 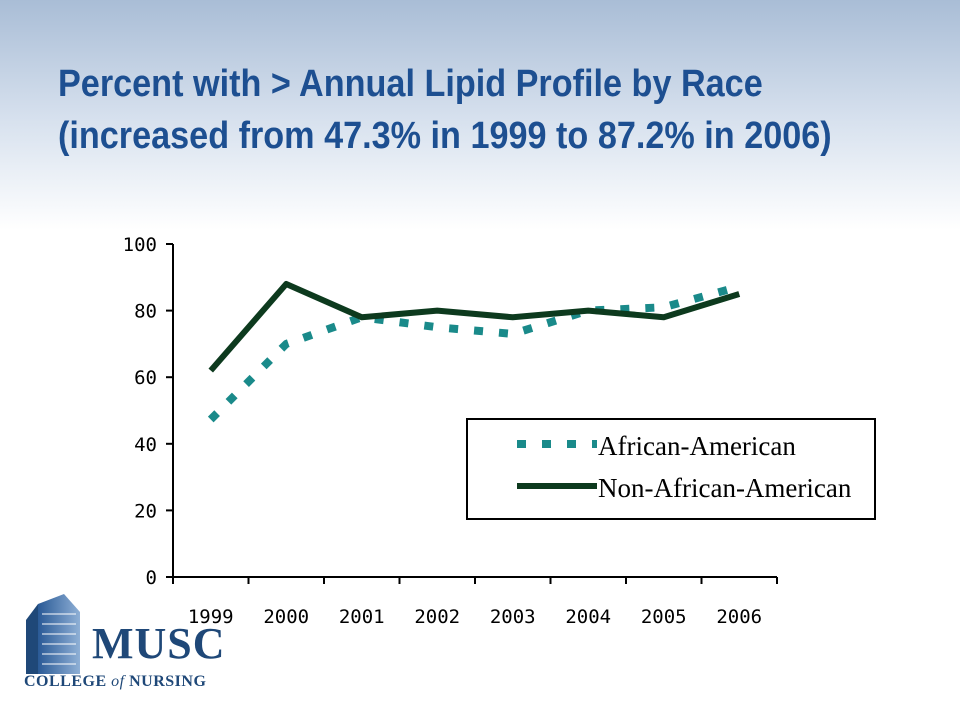 I want to click on x-tick-label: 2005, so click(x=664, y=617).